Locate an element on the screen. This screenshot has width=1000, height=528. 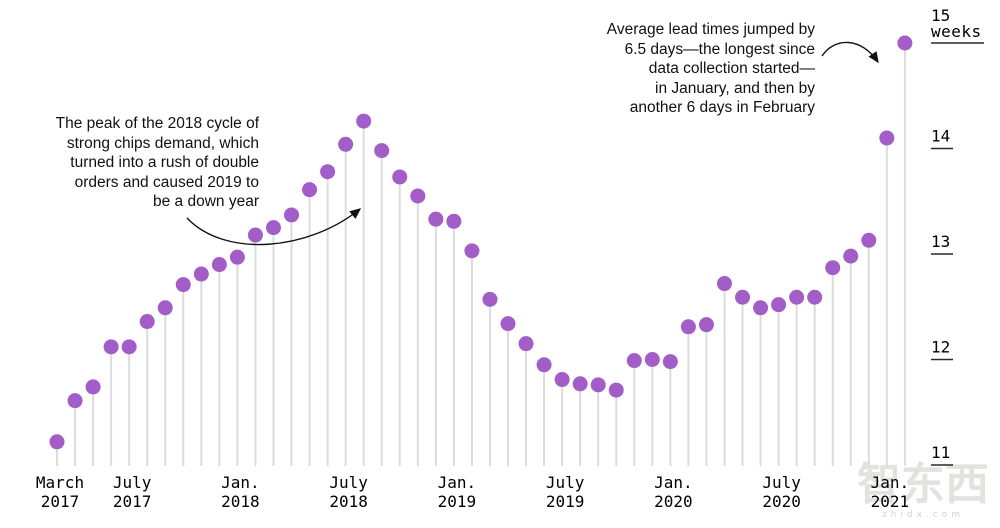
watermark-url-text: zhidx.com is located at coordinates (923, 515).